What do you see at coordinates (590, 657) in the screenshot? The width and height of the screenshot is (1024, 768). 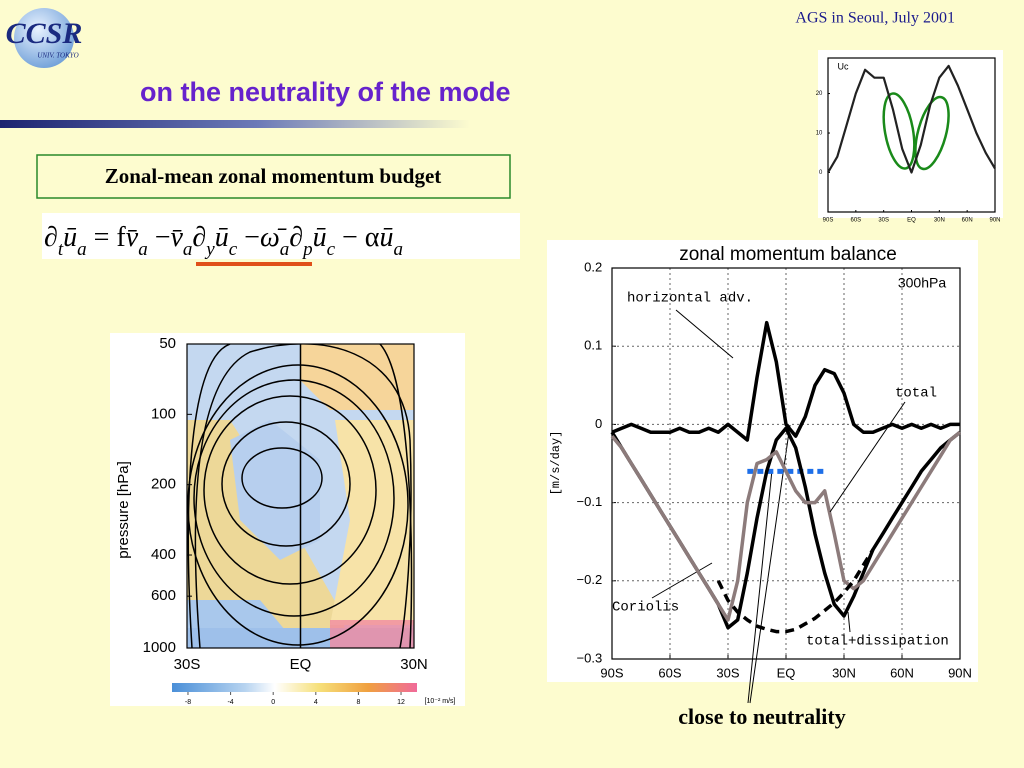 I see `y-tick-label: −0.3` at bounding box center [590, 657].